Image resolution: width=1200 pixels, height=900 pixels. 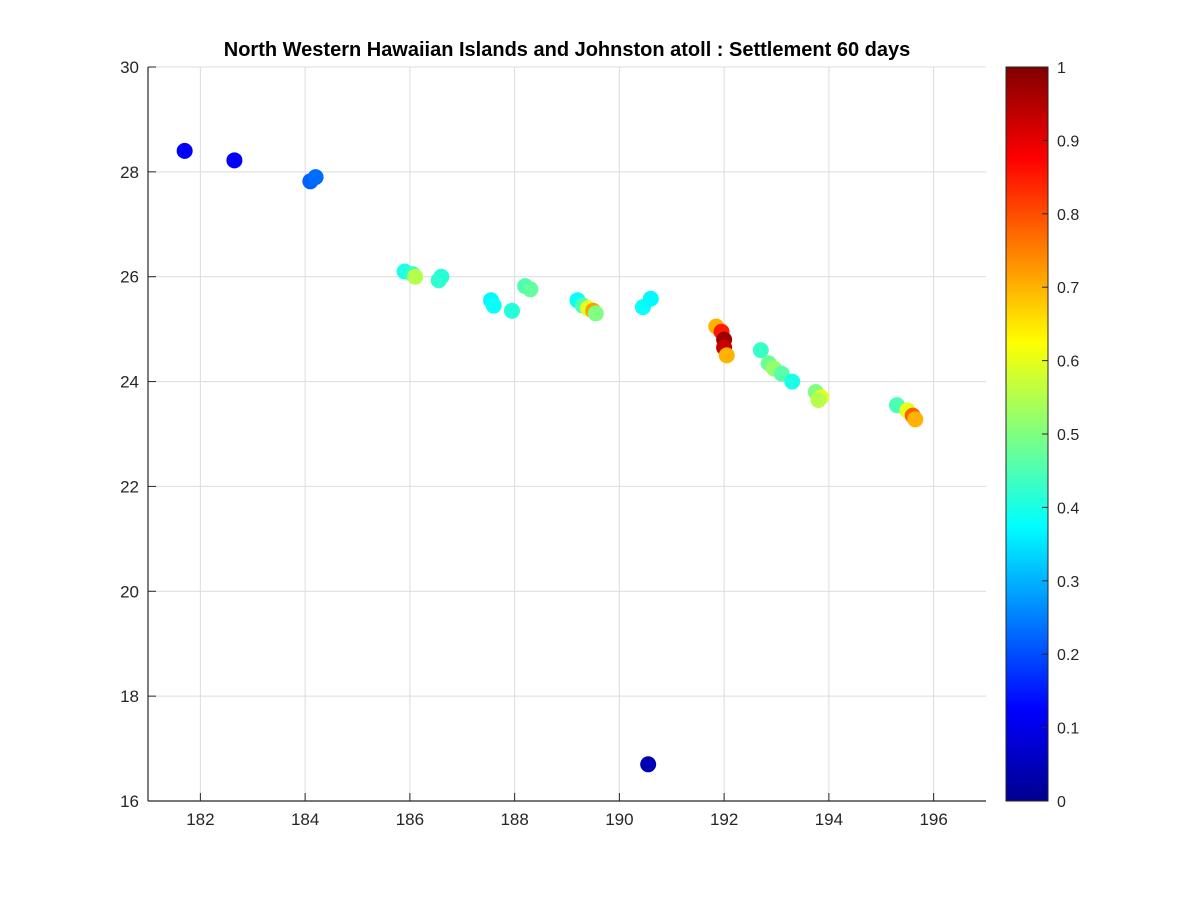 What do you see at coordinates (1068, 655) in the screenshot?
I see `colorbar-tick-label: 0.2` at bounding box center [1068, 655].